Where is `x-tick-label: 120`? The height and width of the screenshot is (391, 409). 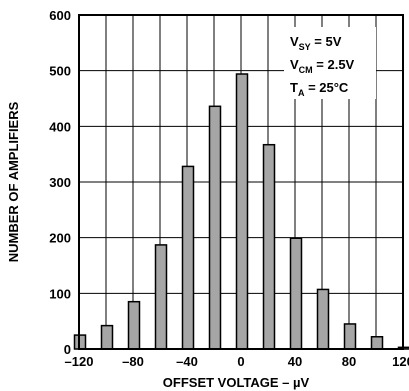 x-tick-label: 120 is located at coordinates (400, 361).